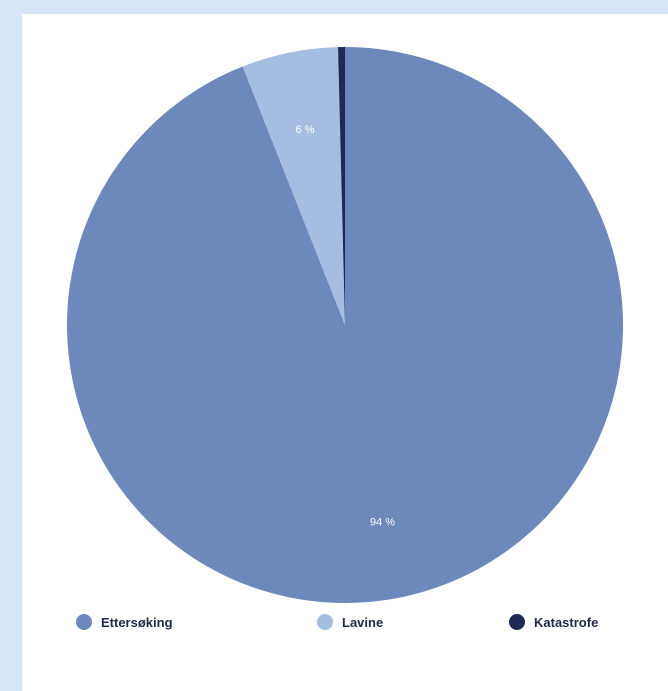 This screenshot has height=691, width=668. I want to click on legend-swatch-katastrofe, so click(517, 622).